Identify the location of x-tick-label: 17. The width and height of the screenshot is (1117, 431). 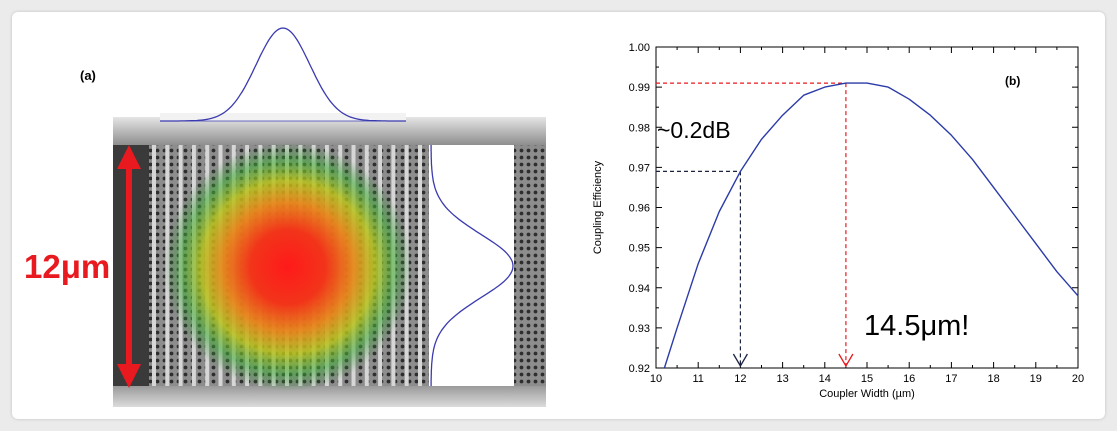
(951, 379).